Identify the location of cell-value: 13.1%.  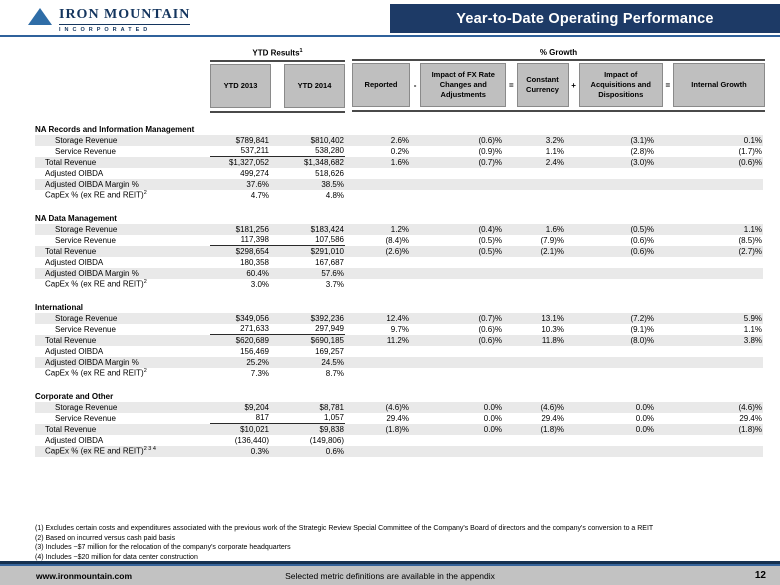
(552, 318).